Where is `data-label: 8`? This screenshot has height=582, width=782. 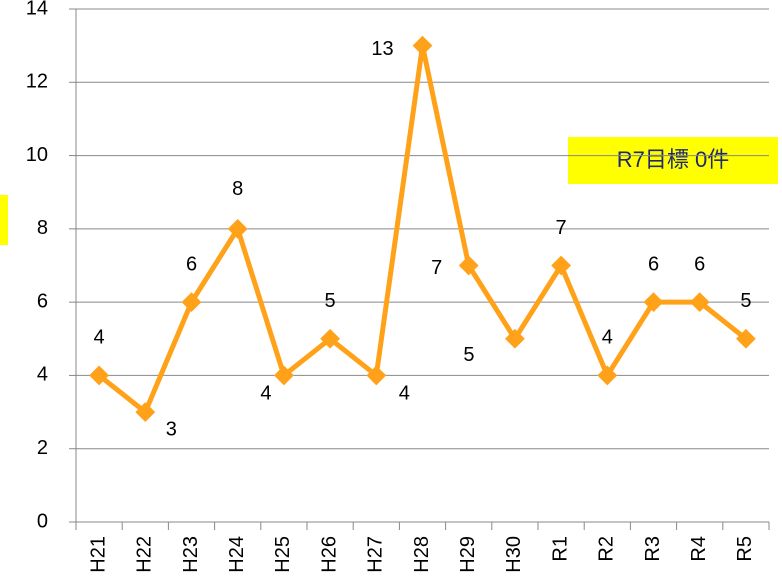 data-label: 8 is located at coordinates (237, 189).